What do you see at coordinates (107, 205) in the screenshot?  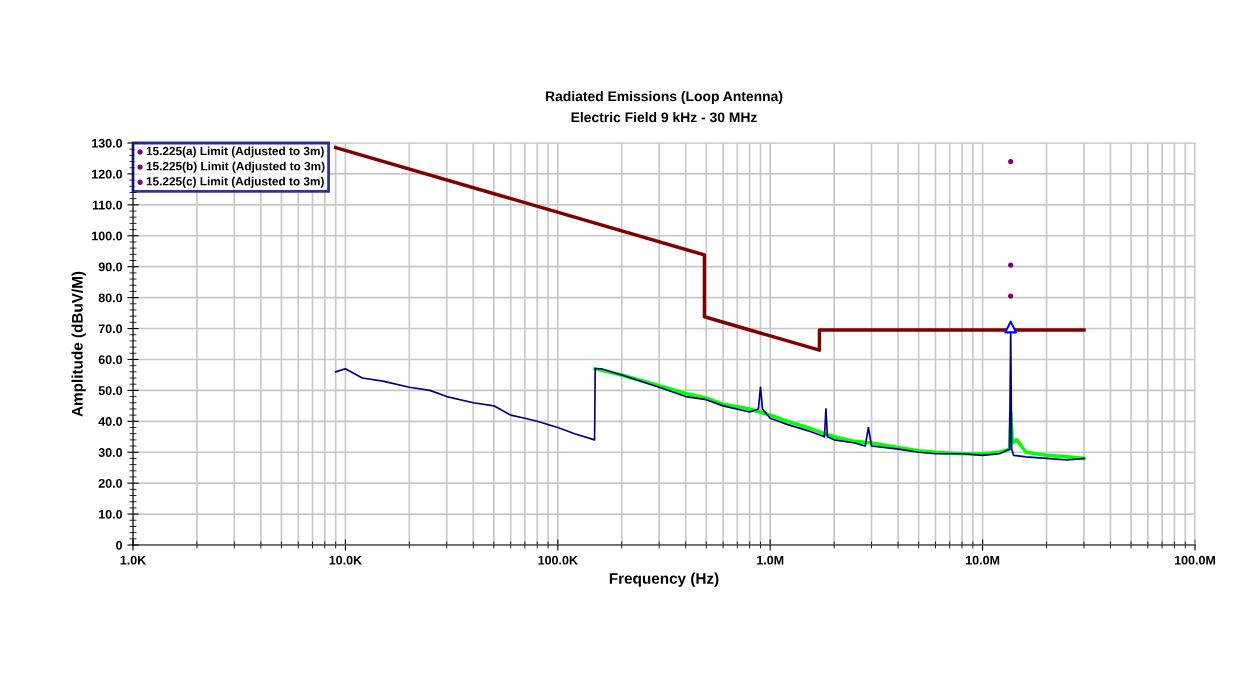 I see `y-tick-label: 110.0` at bounding box center [107, 205].